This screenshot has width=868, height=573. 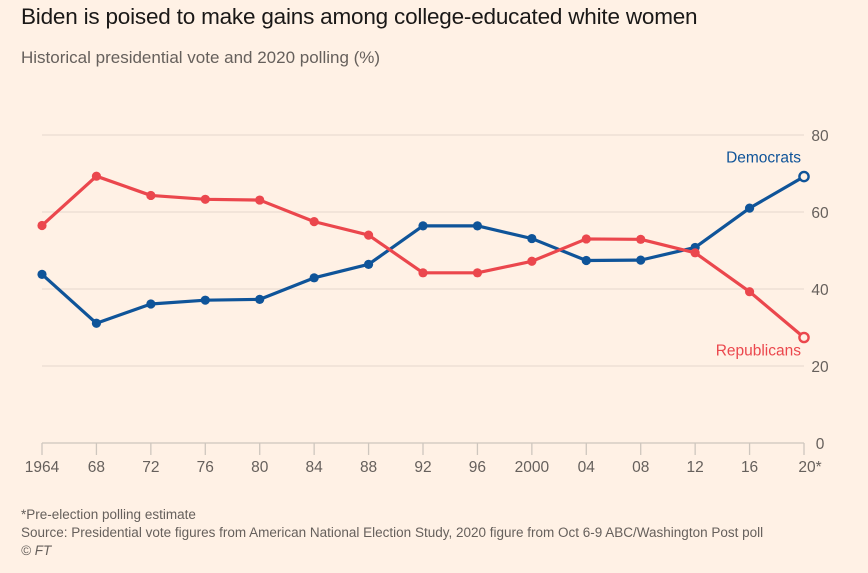 What do you see at coordinates (587, 467) in the screenshot?
I see `x-tick-label: 04` at bounding box center [587, 467].